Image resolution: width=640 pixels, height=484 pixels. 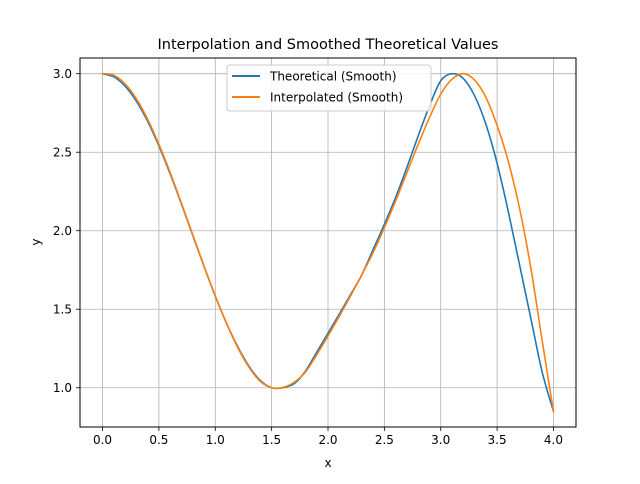 What do you see at coordinates (440, 440) in the screenshot?
I see `x-tick-label: 3.0` at bounding box center [440, 440].